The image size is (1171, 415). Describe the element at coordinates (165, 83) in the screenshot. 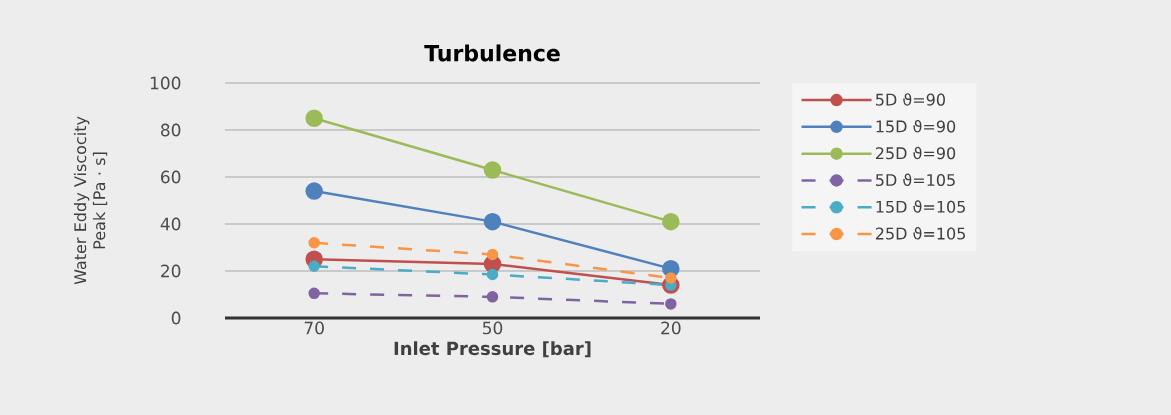

I see `y-tick-label: 100` at that location.